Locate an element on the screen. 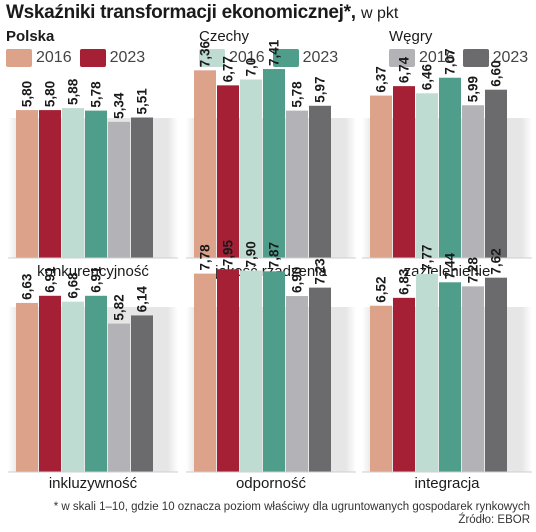 This screenshot has height=532, width=536. data-label: 7,77 is located at coordinates (427, 258).